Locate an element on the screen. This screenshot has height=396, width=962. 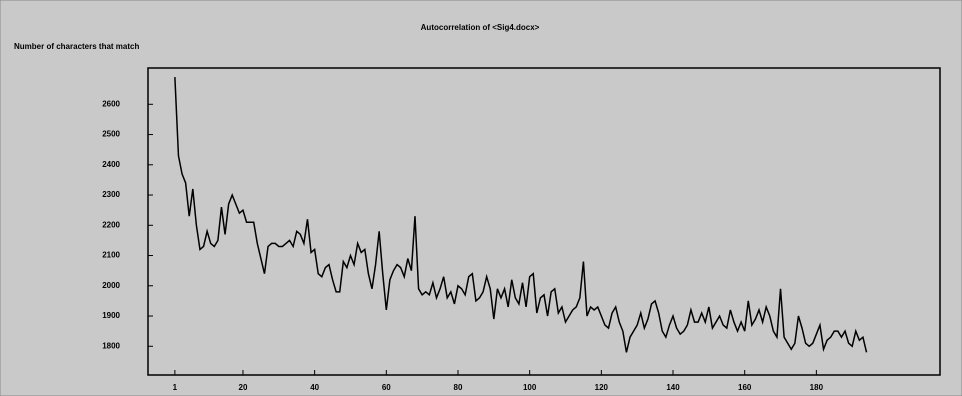
x-tick-label: 100 is located at coordinates (530, 387).